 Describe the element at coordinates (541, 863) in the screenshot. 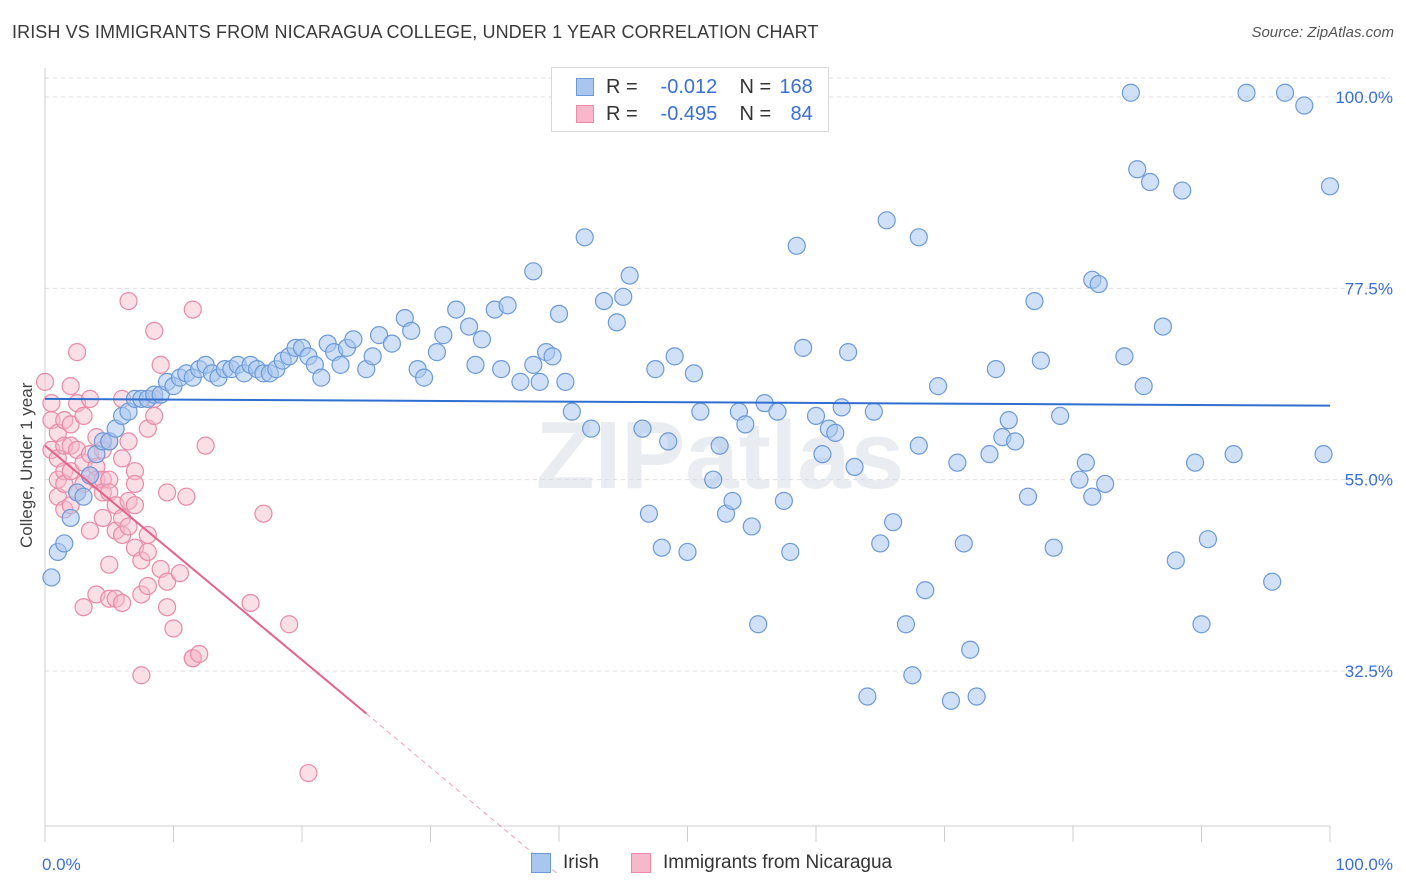

I see `irish-legend-swatch` at that location.